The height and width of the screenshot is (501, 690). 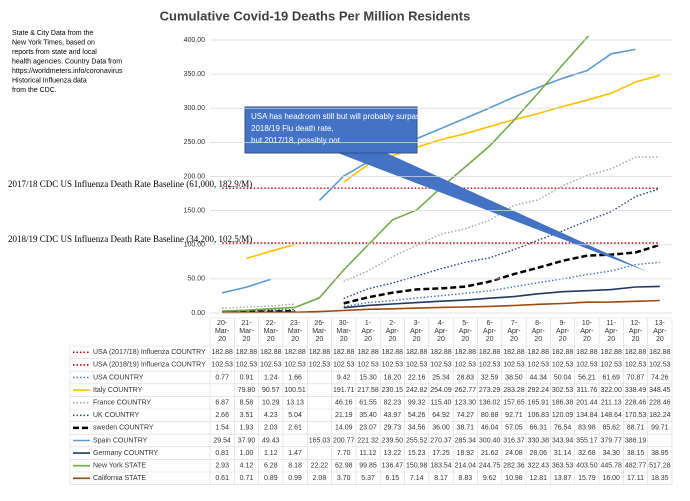 What do you see at coordinates (393, 453) in the screenshot?
I see `table-cell: 13.22` at bounding box center [393, 453].